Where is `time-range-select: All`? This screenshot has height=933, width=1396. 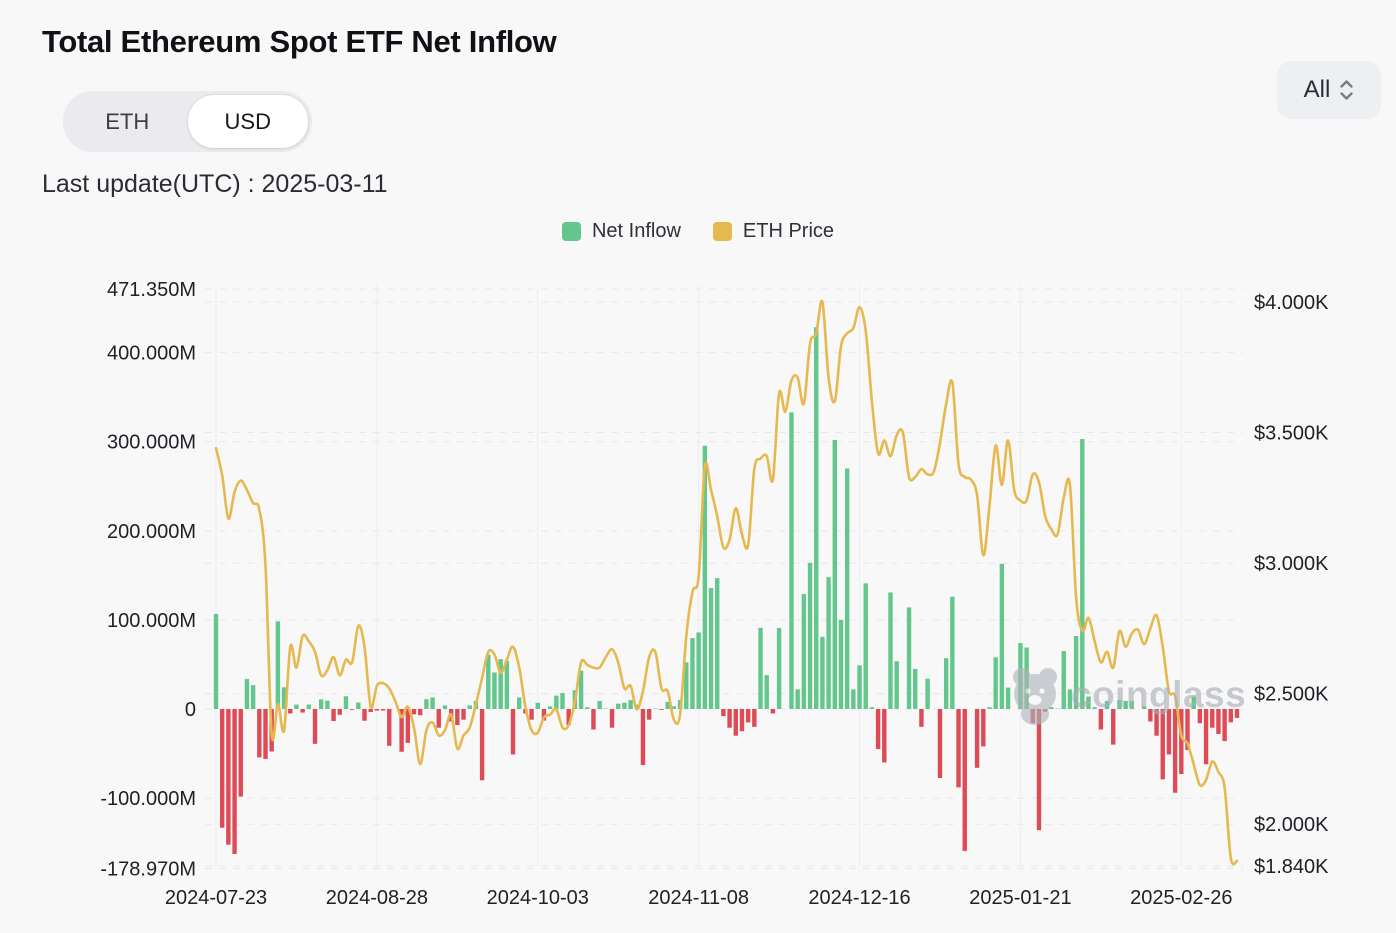
time-range-select: All is located at coordinates (1329, 90).